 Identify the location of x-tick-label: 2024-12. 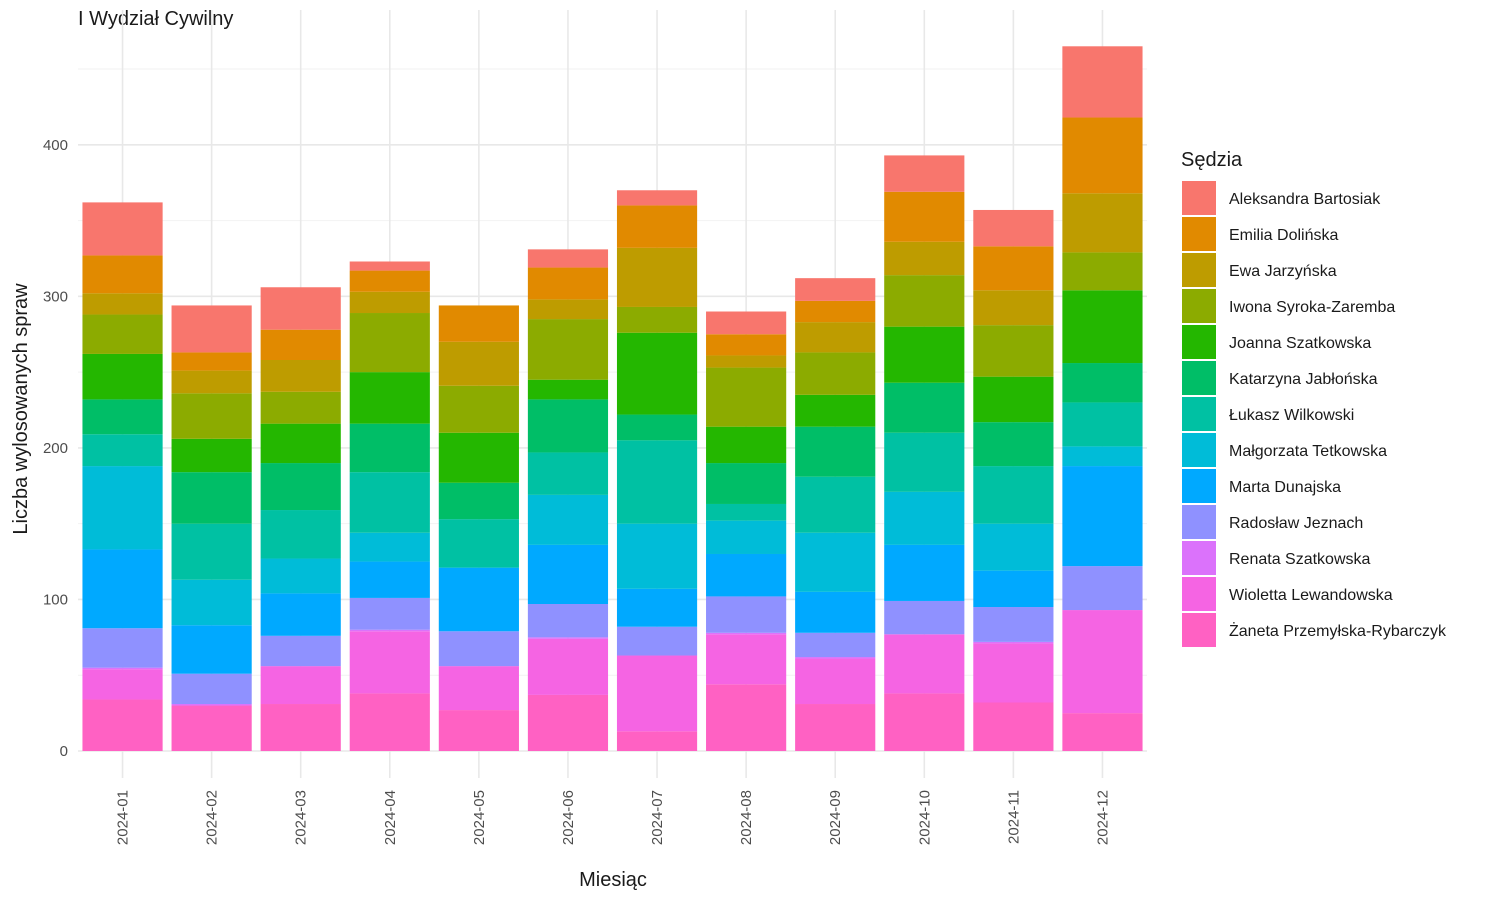
(1102, 817).